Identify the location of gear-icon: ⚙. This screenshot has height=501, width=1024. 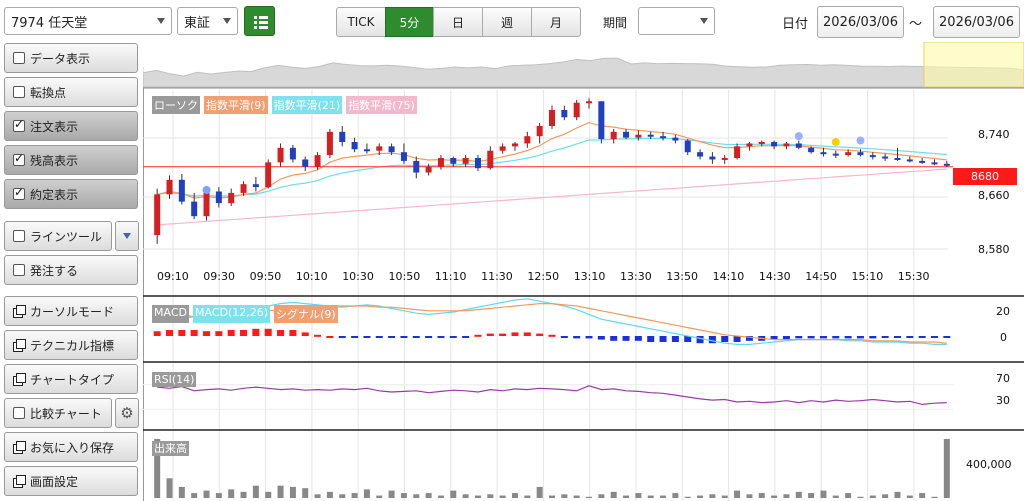
(127, 413).